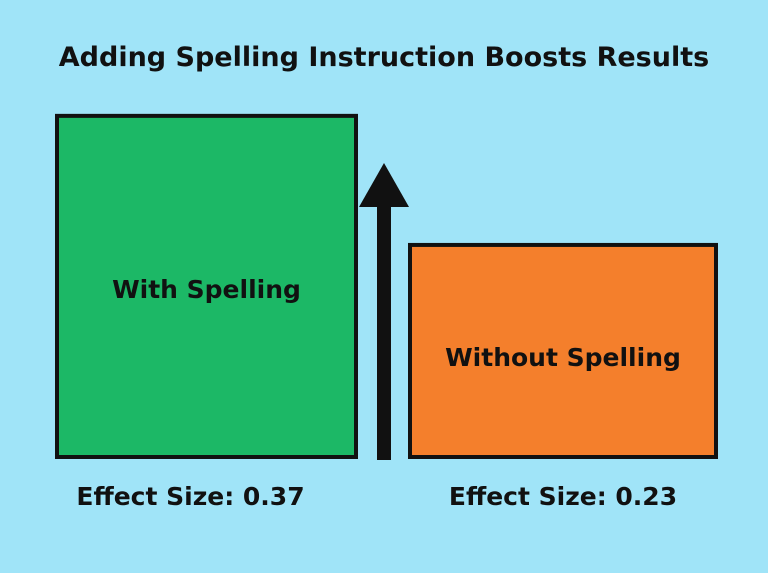 The width and height of the screenshot is (768, 573). I want to click on bar-category-label: Without Spelling, so click(563, 357).